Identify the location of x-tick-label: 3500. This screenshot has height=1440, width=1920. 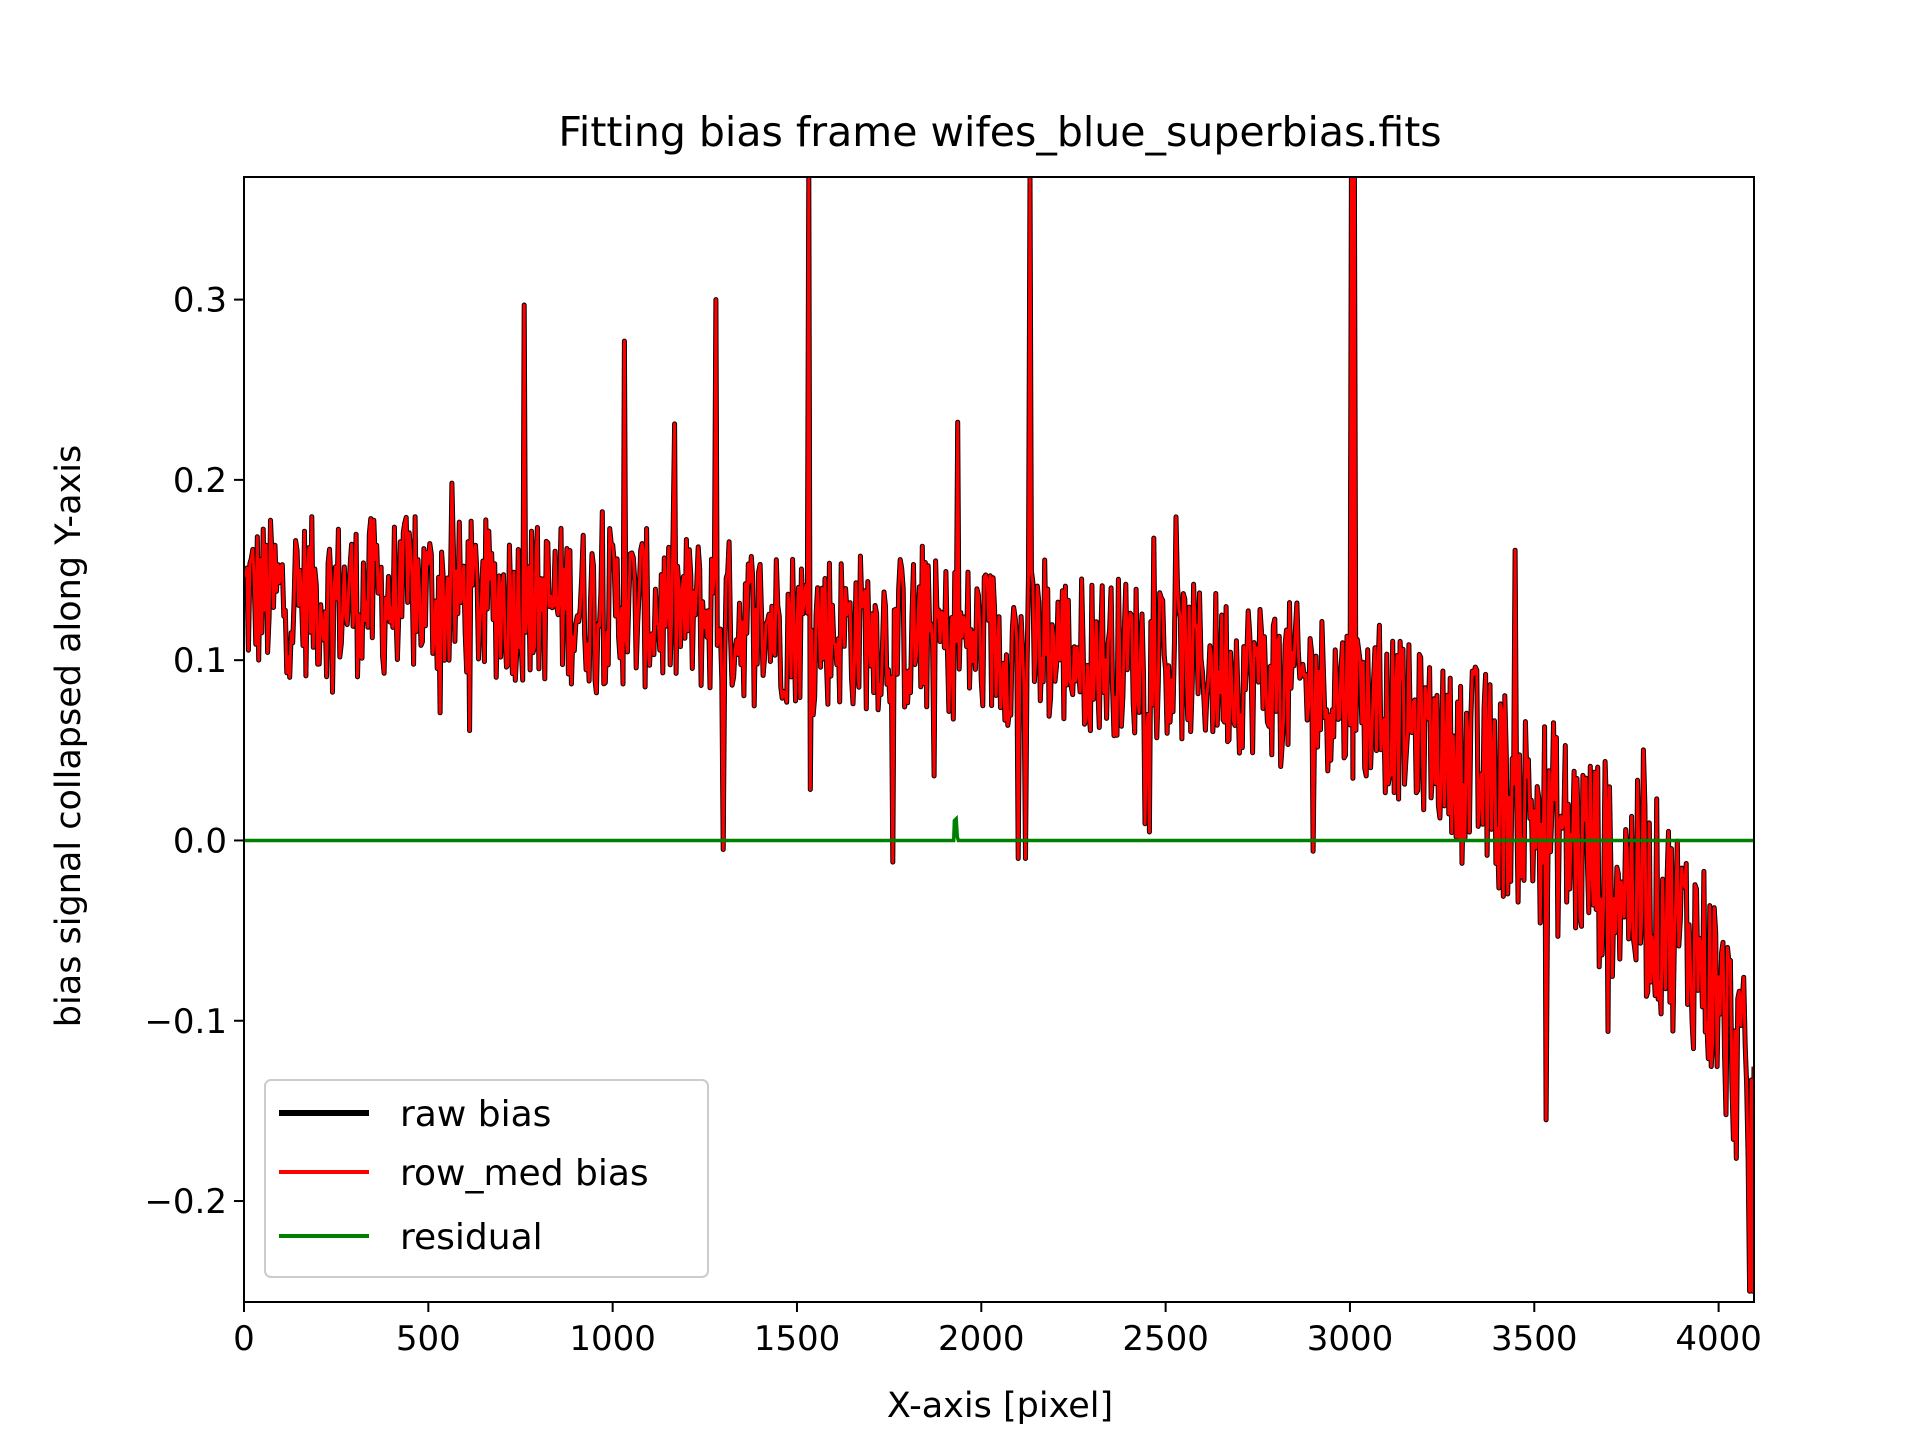
(1534, 1339).